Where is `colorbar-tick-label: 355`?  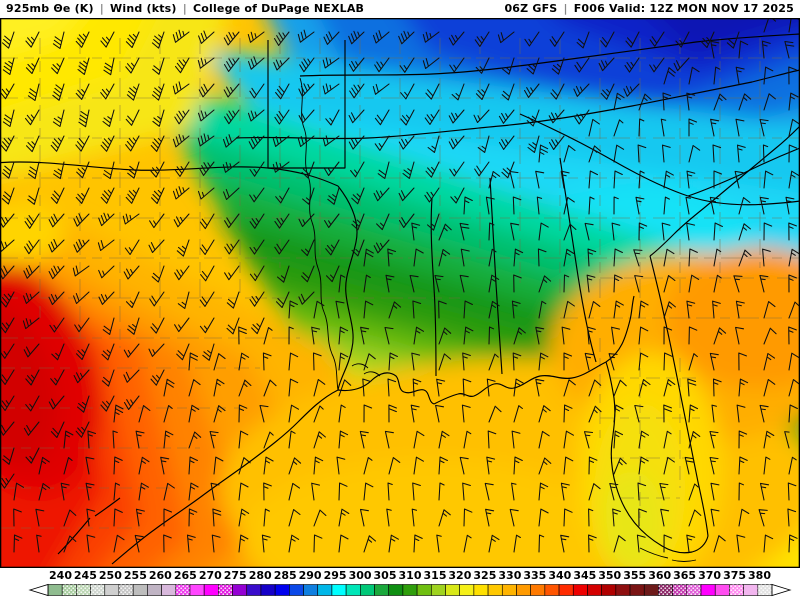
colorbar-tick-label: 355 is located at coordinates (635, 575).